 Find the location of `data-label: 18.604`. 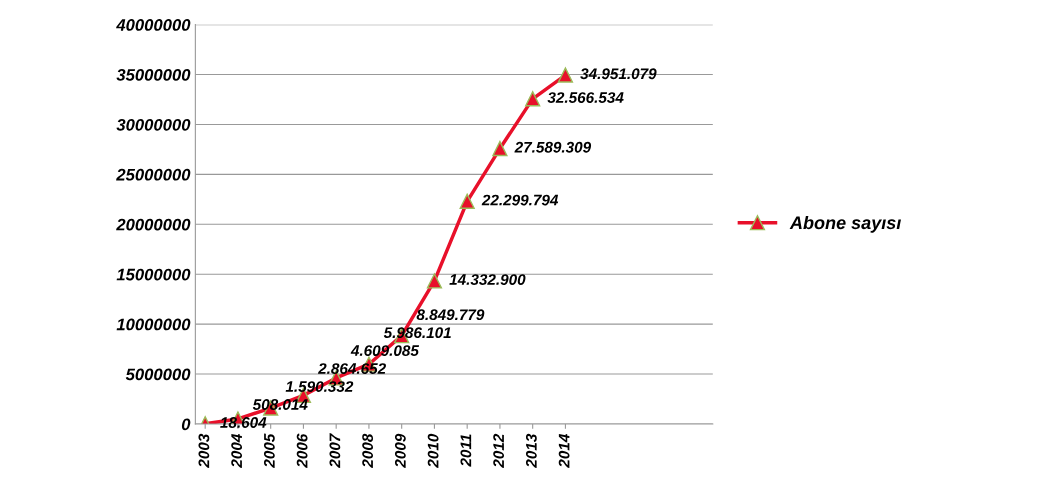

data-label: 18.604 is located at coordinates (243, 422).